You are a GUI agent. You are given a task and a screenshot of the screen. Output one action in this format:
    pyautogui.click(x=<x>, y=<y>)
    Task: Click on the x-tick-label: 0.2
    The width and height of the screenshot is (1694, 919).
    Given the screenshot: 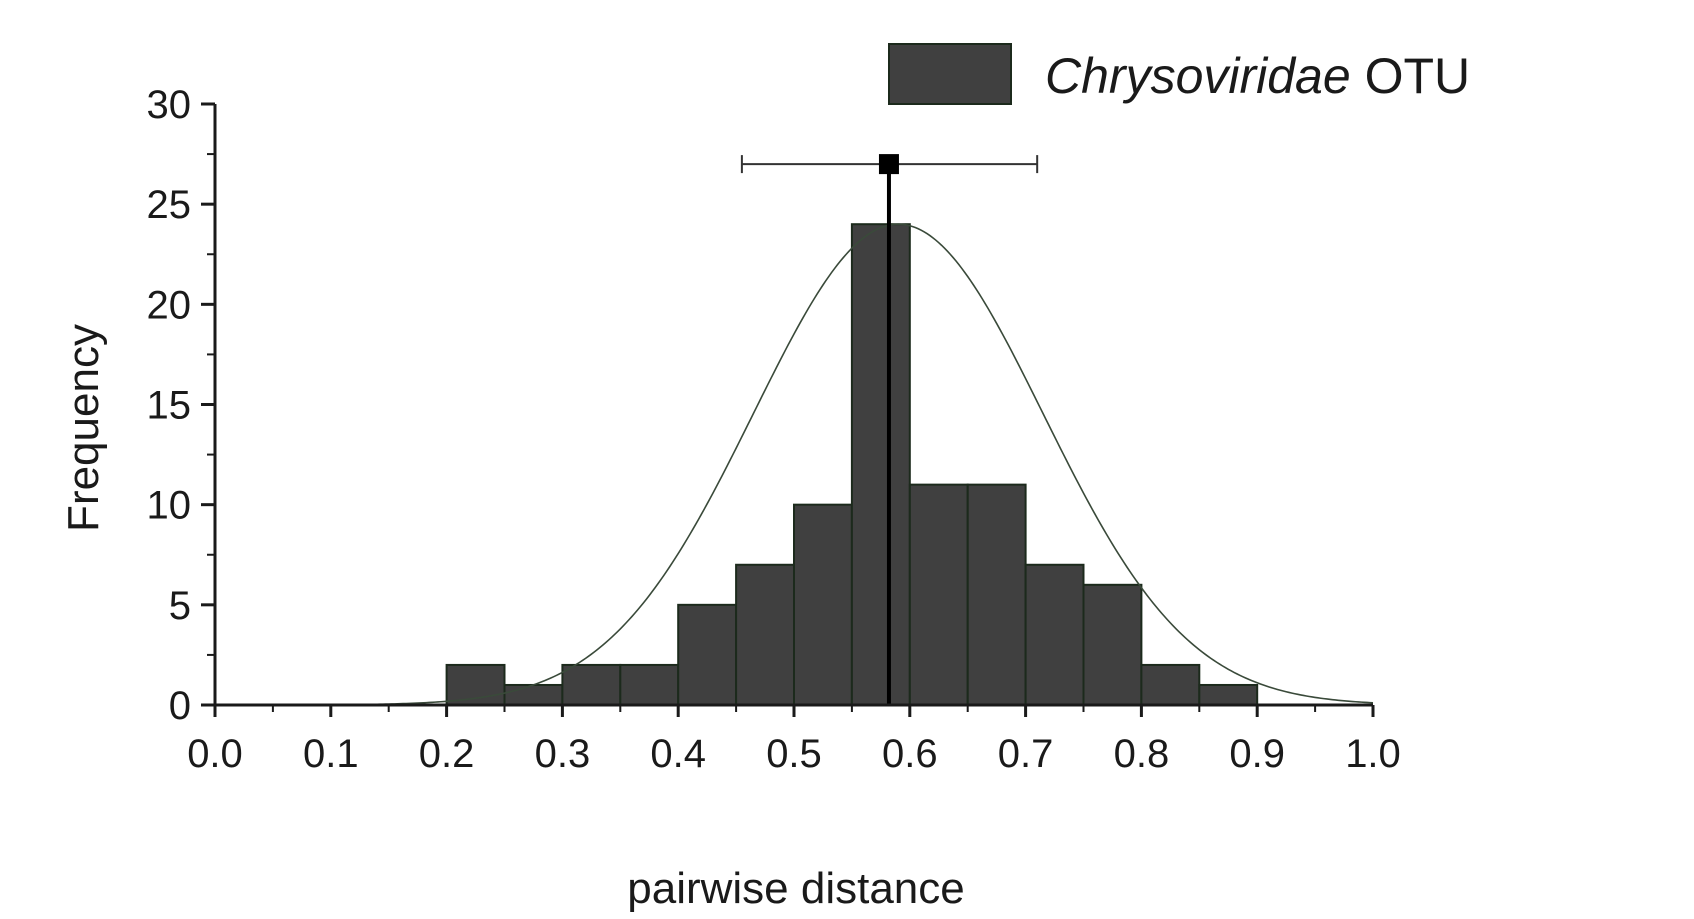 What is the action you would take?
    pyautogui.click(x=447, y=754)
    